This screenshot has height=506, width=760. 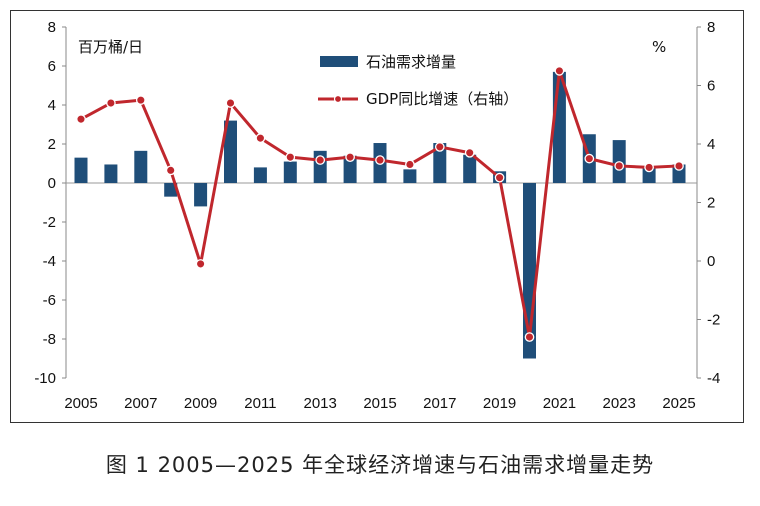 What do you see at coordinates (350, 169) in the screenshot?
I see `bar-2014` at bounding box center [350, 169].